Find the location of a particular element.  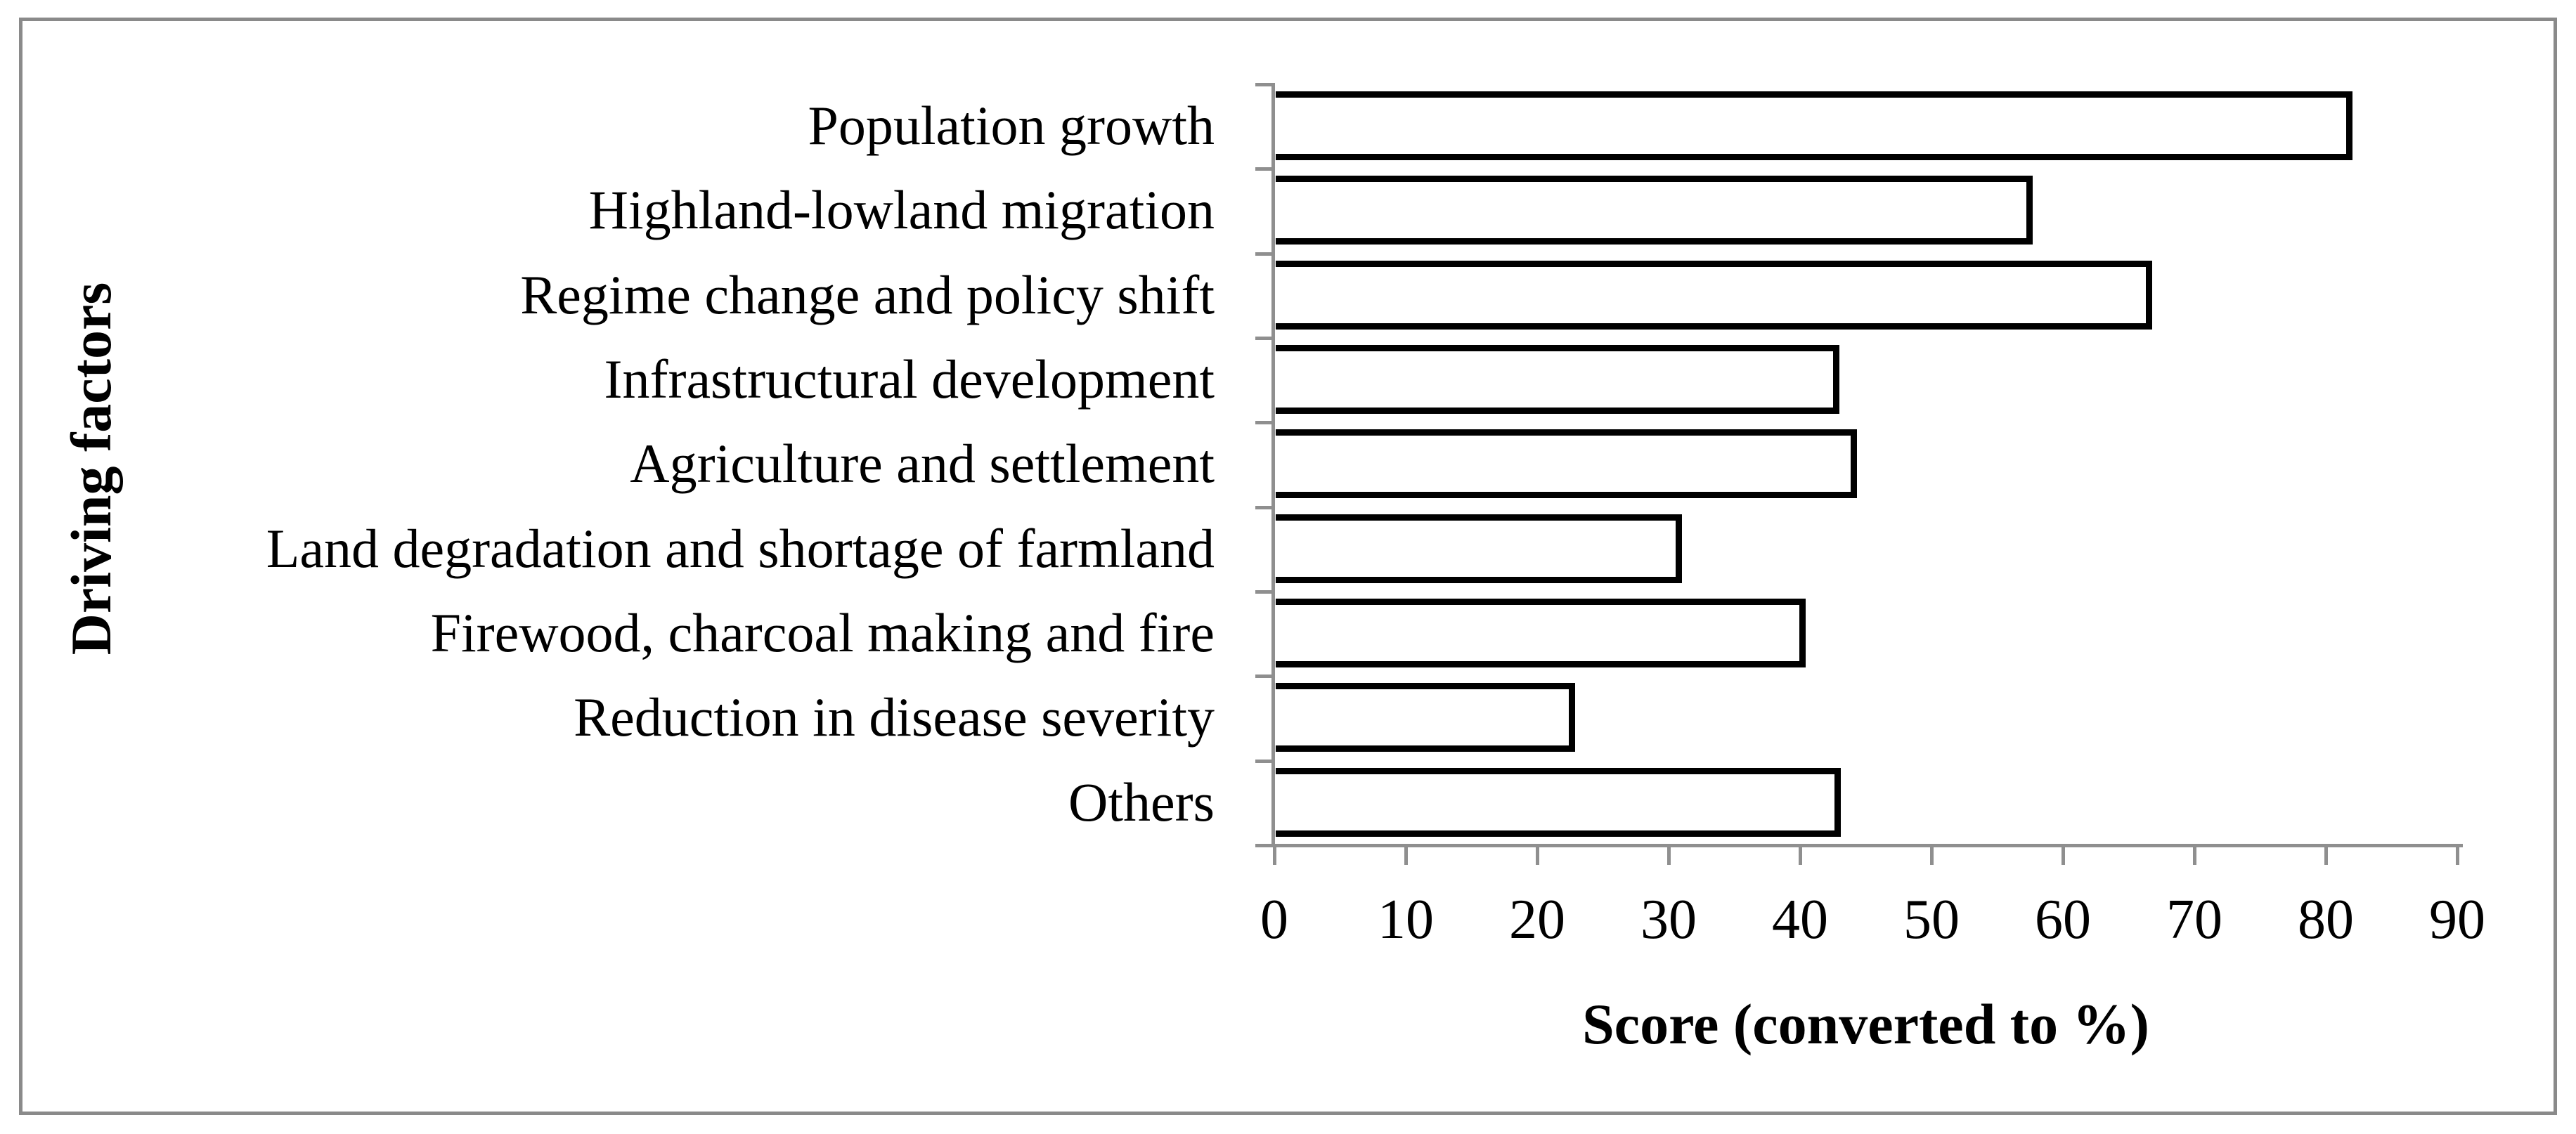

x-axis-title: Score (converted to %) is located at coordinates (1865, 1024).